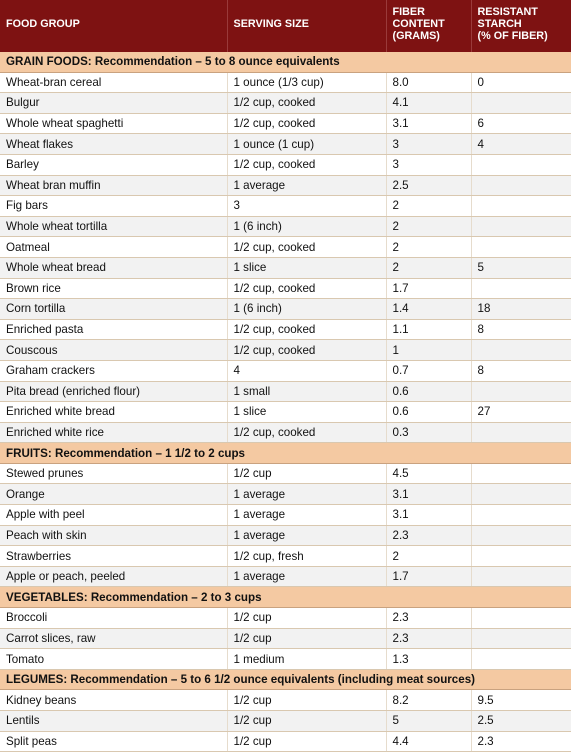  What do you see at coordinates (521, 412) in the screenshot?
I see `resistant-starch-cell: 27` at bounding box center [521, 412].